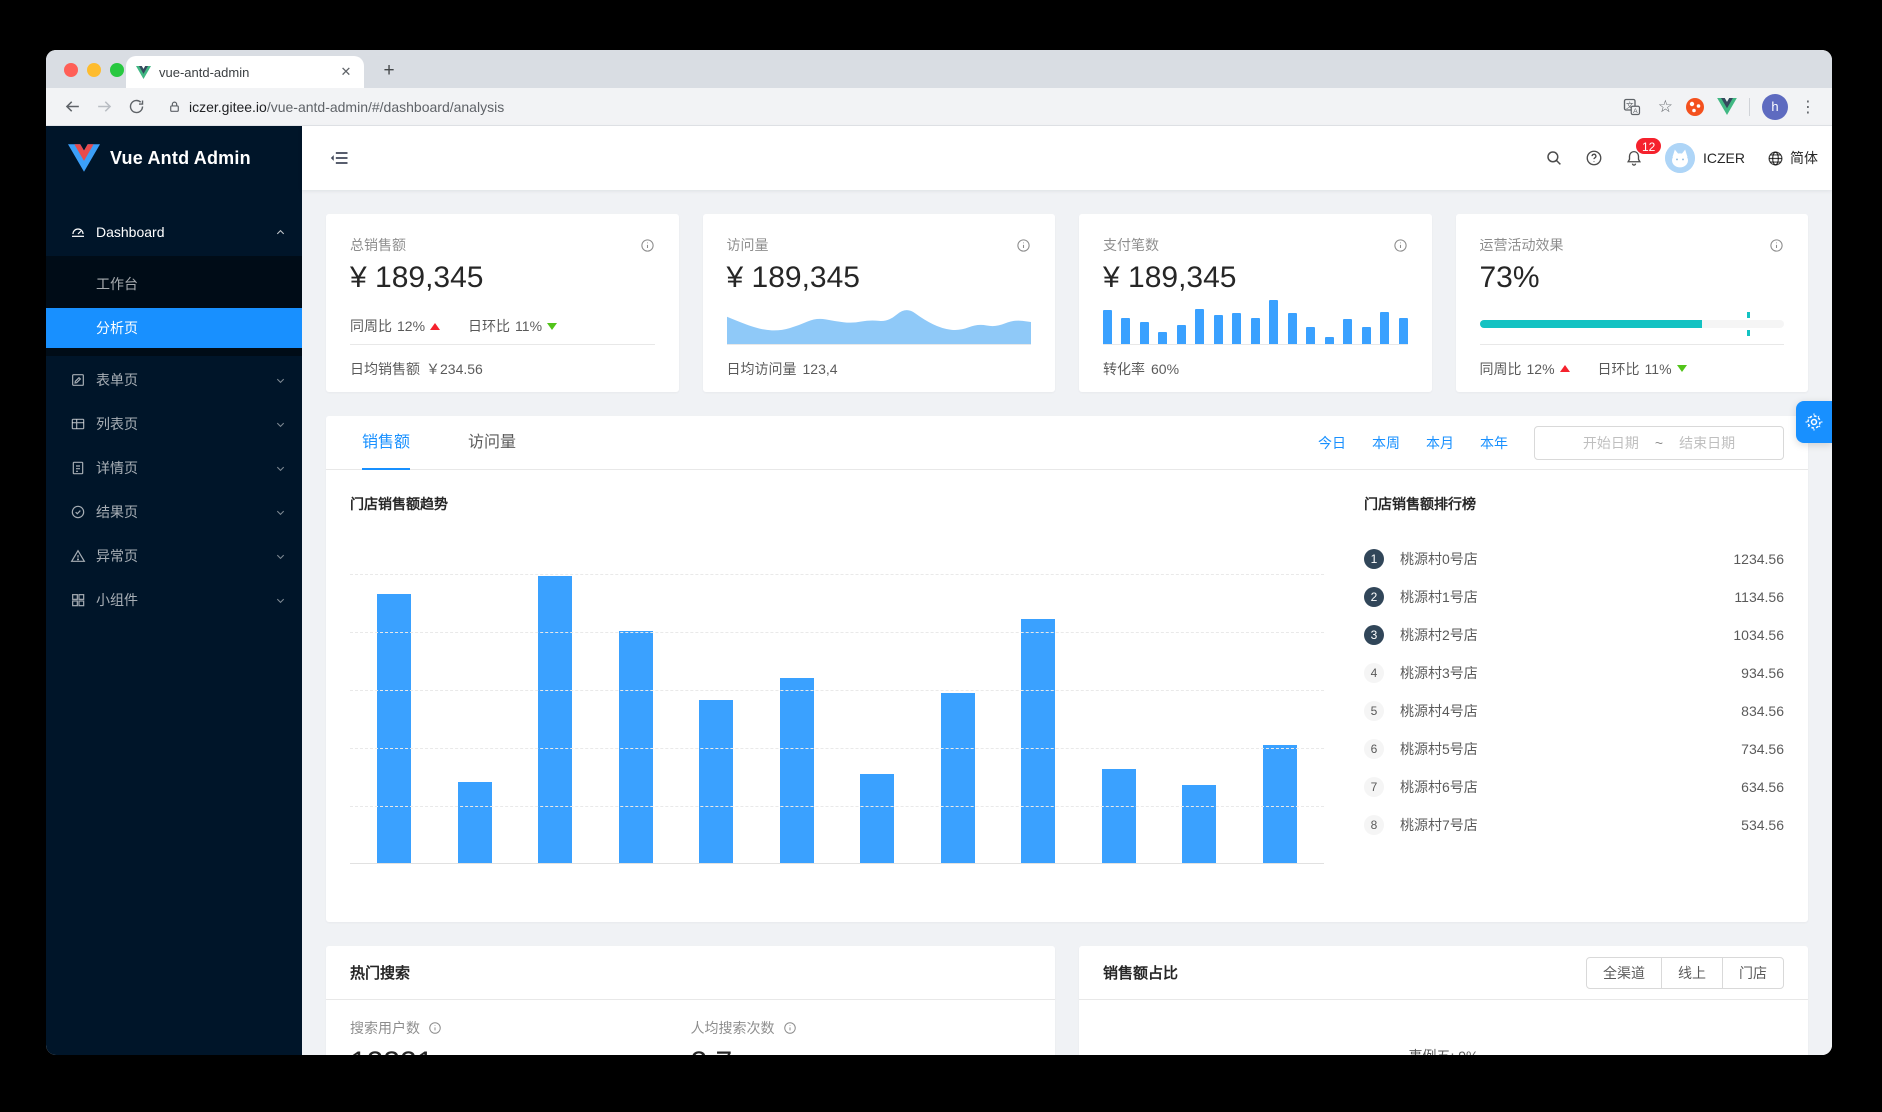 Image resolution: width=1882 pixels, height=1112 pixels. Describe the element at coordinates (1695, 107) in the screenshot. I see `extension-orange-icon` at that location.